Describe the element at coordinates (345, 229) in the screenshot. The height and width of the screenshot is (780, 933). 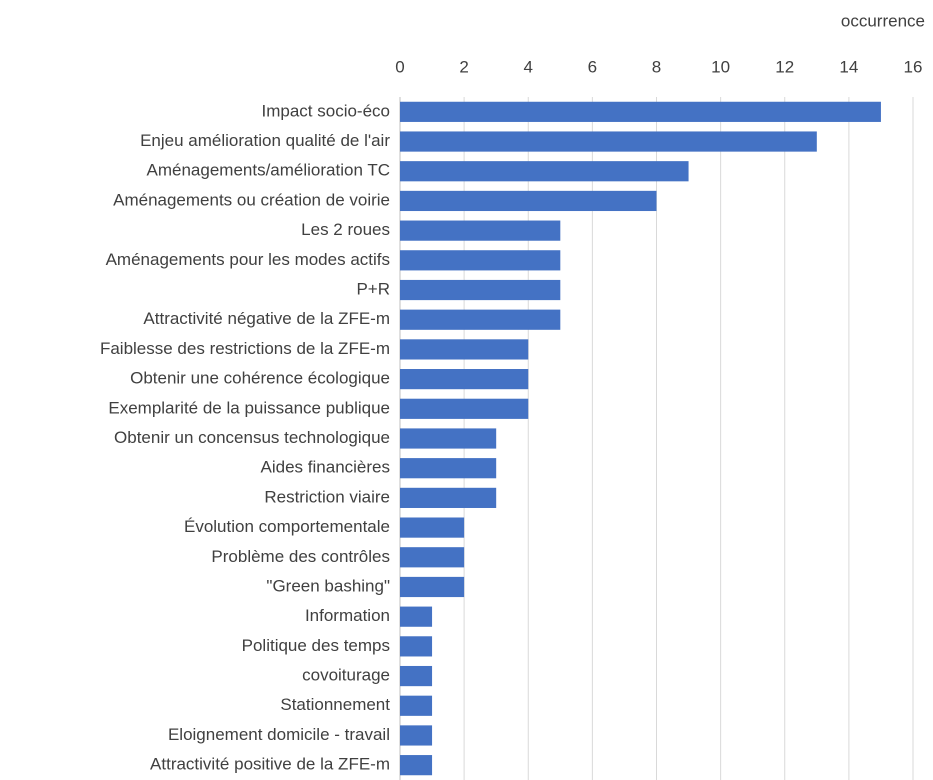
I see `y-tick-label: Les 2 roues` at that location.